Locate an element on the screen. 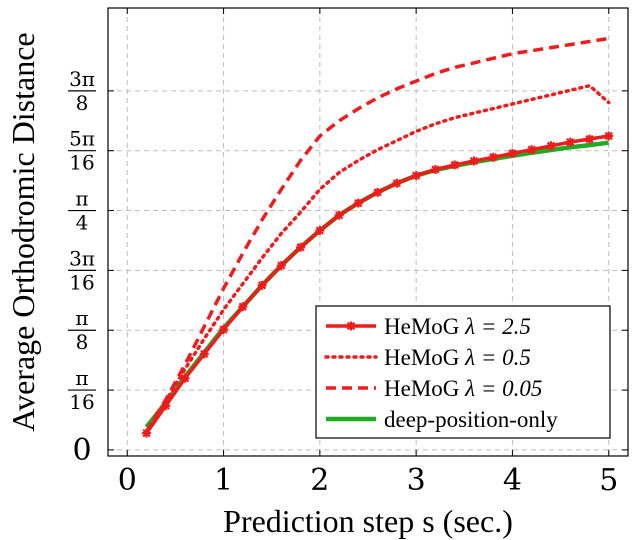 The image size is (644, 540). y-tick-label: π4 is located at coordinates (82, 211).